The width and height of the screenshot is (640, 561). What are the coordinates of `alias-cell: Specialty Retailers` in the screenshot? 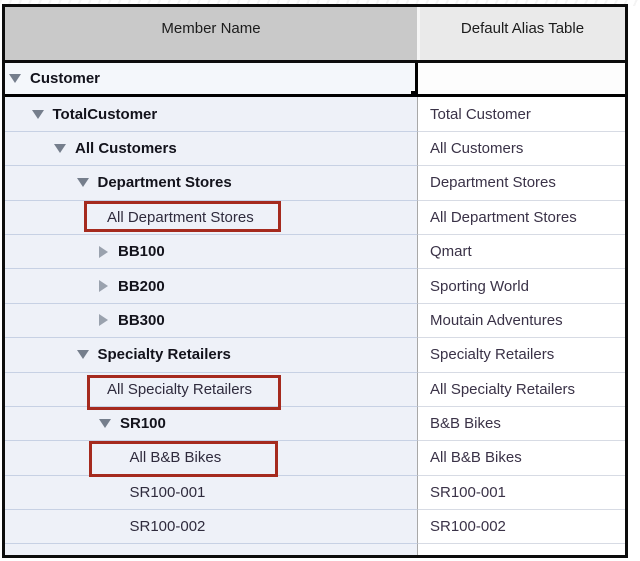 It's located at (521, 355).